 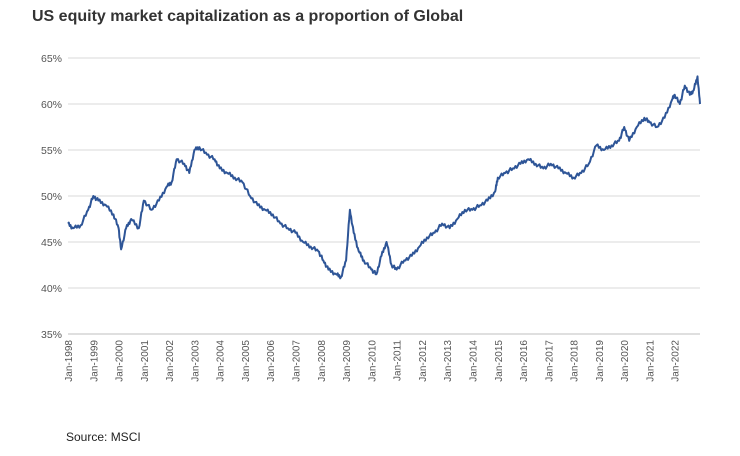 What do you see at coordinates (524, 361) in the screenshot?
I see `x-tick-label: Jan-2016` at bounding box center [524, 361].